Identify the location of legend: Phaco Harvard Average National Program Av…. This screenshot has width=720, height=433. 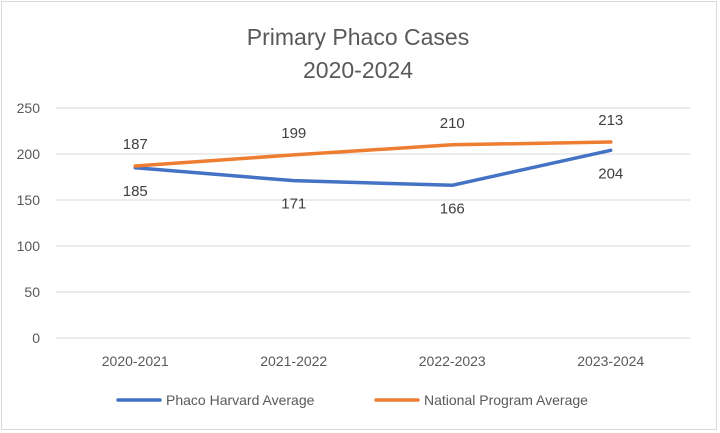
(352, 400).